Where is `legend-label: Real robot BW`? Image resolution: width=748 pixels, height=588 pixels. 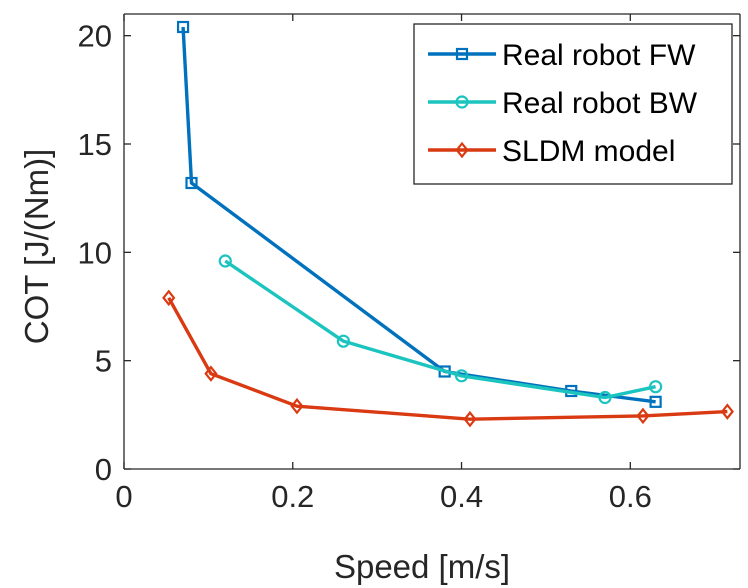 legend-label: Real robot BW is located at coordinates (600, 103).